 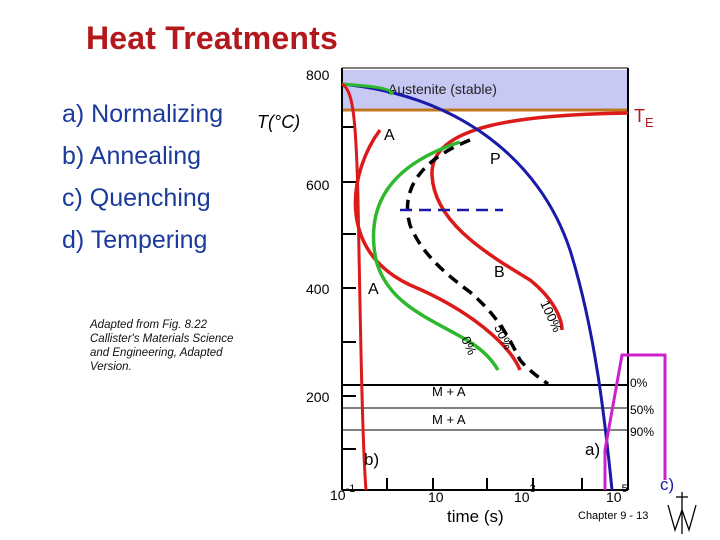 I want to click on credit-line: Callister's Materials Science, so click(x=162, y=339).